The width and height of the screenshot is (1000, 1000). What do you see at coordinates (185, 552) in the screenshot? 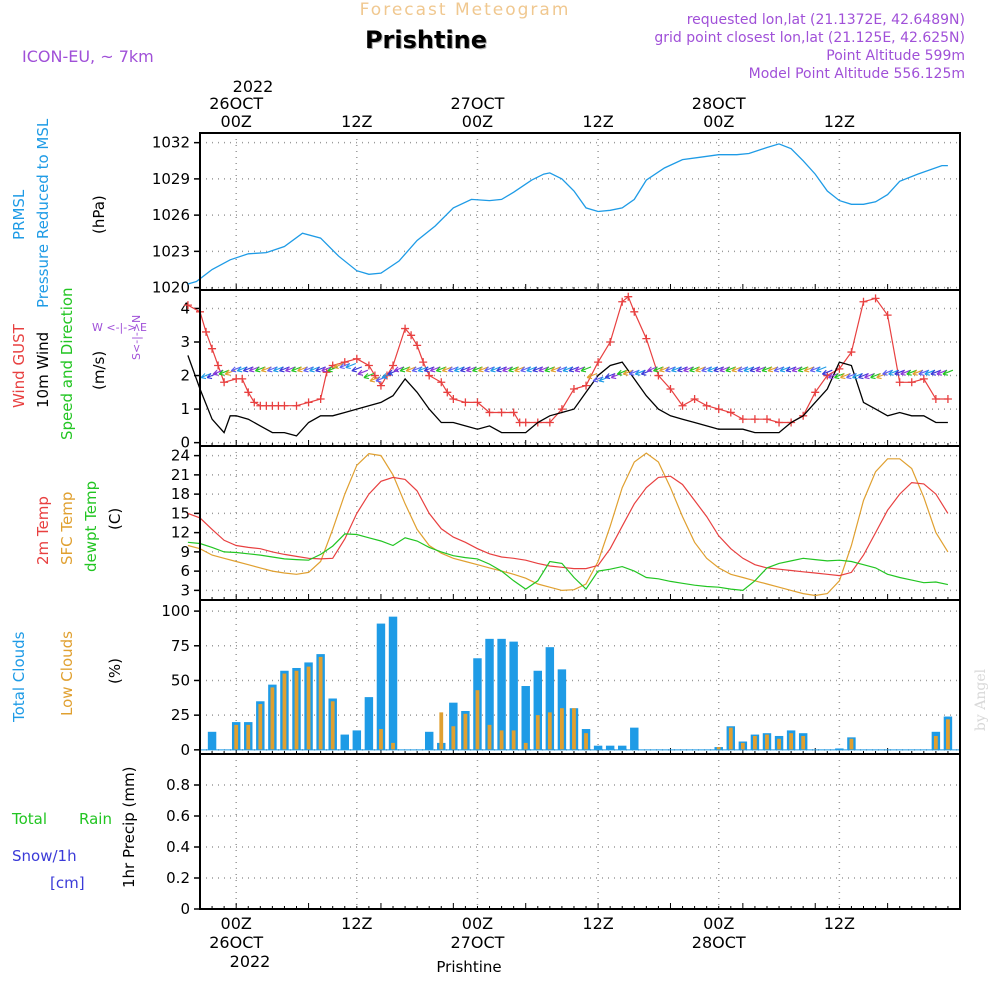
I see `y-tick-label: 9` at bounding box center [185, 552].